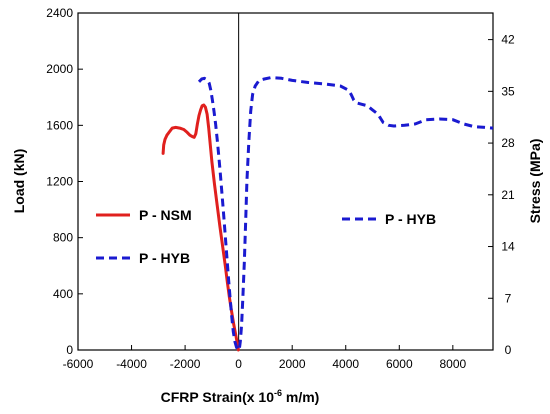 This screenshot has width=550, height=414. What do you see at coordinates (278, 393) in the screenshot?
I see `x-axis-title-sup: -6` at bounding box center [278, 393].